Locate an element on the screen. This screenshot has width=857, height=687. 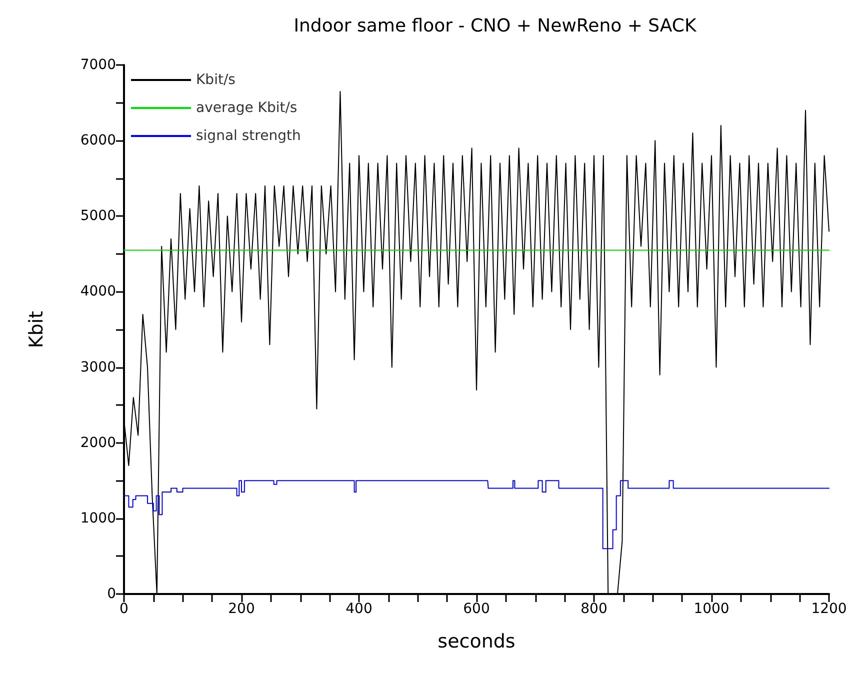
x-tick-label: 1000 is located at coordinates (712, 609).